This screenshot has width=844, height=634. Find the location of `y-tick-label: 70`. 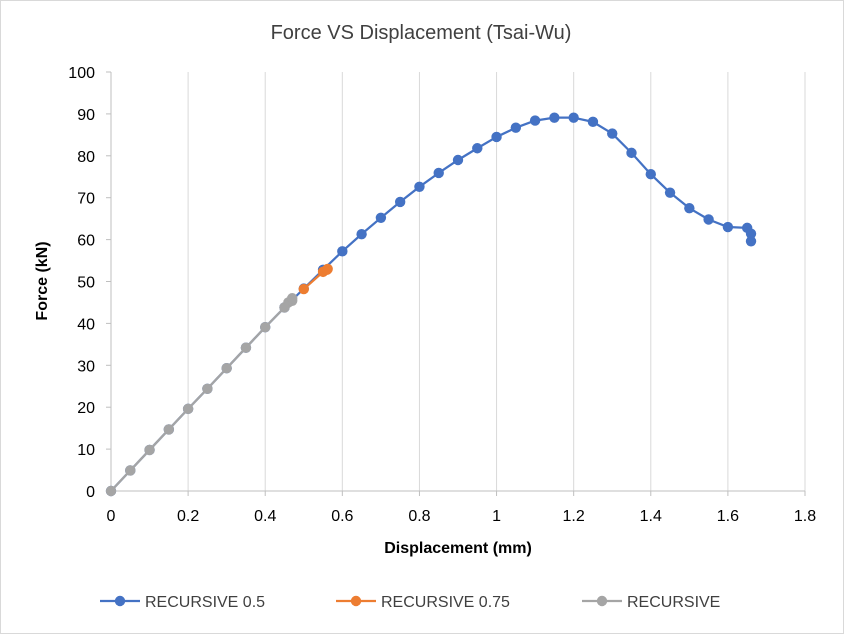

y-tick-label: 70 is located at coordinates (86, 199).